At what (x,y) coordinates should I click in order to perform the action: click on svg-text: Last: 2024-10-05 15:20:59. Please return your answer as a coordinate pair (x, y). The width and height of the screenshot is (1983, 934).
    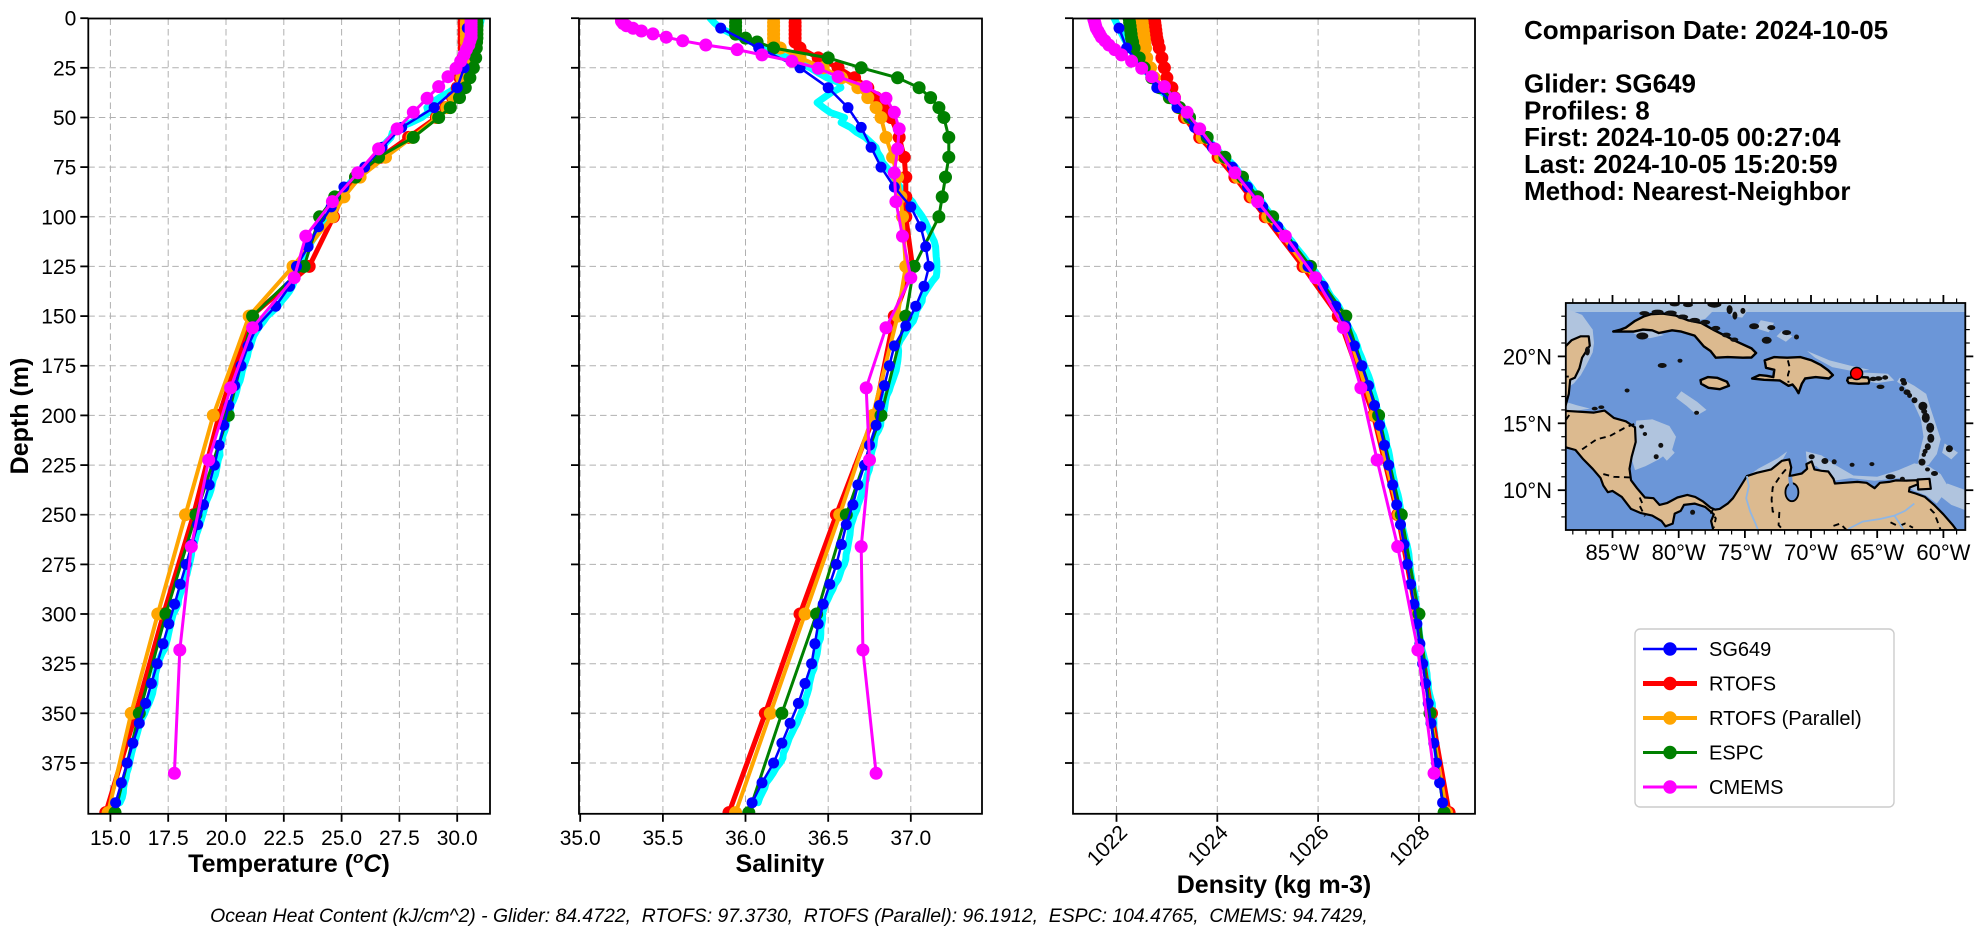
    Looking at the image, I should click on (1681, 164).